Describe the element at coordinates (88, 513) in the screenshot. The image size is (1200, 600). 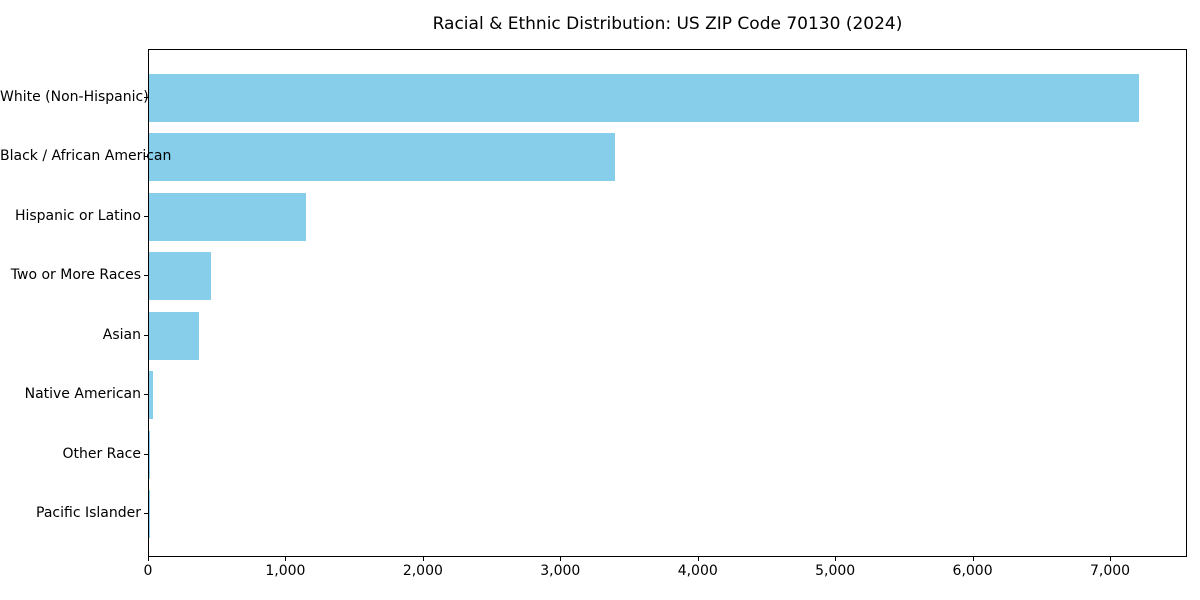
I see `y-axis-label: Pacific Islander` at that location.